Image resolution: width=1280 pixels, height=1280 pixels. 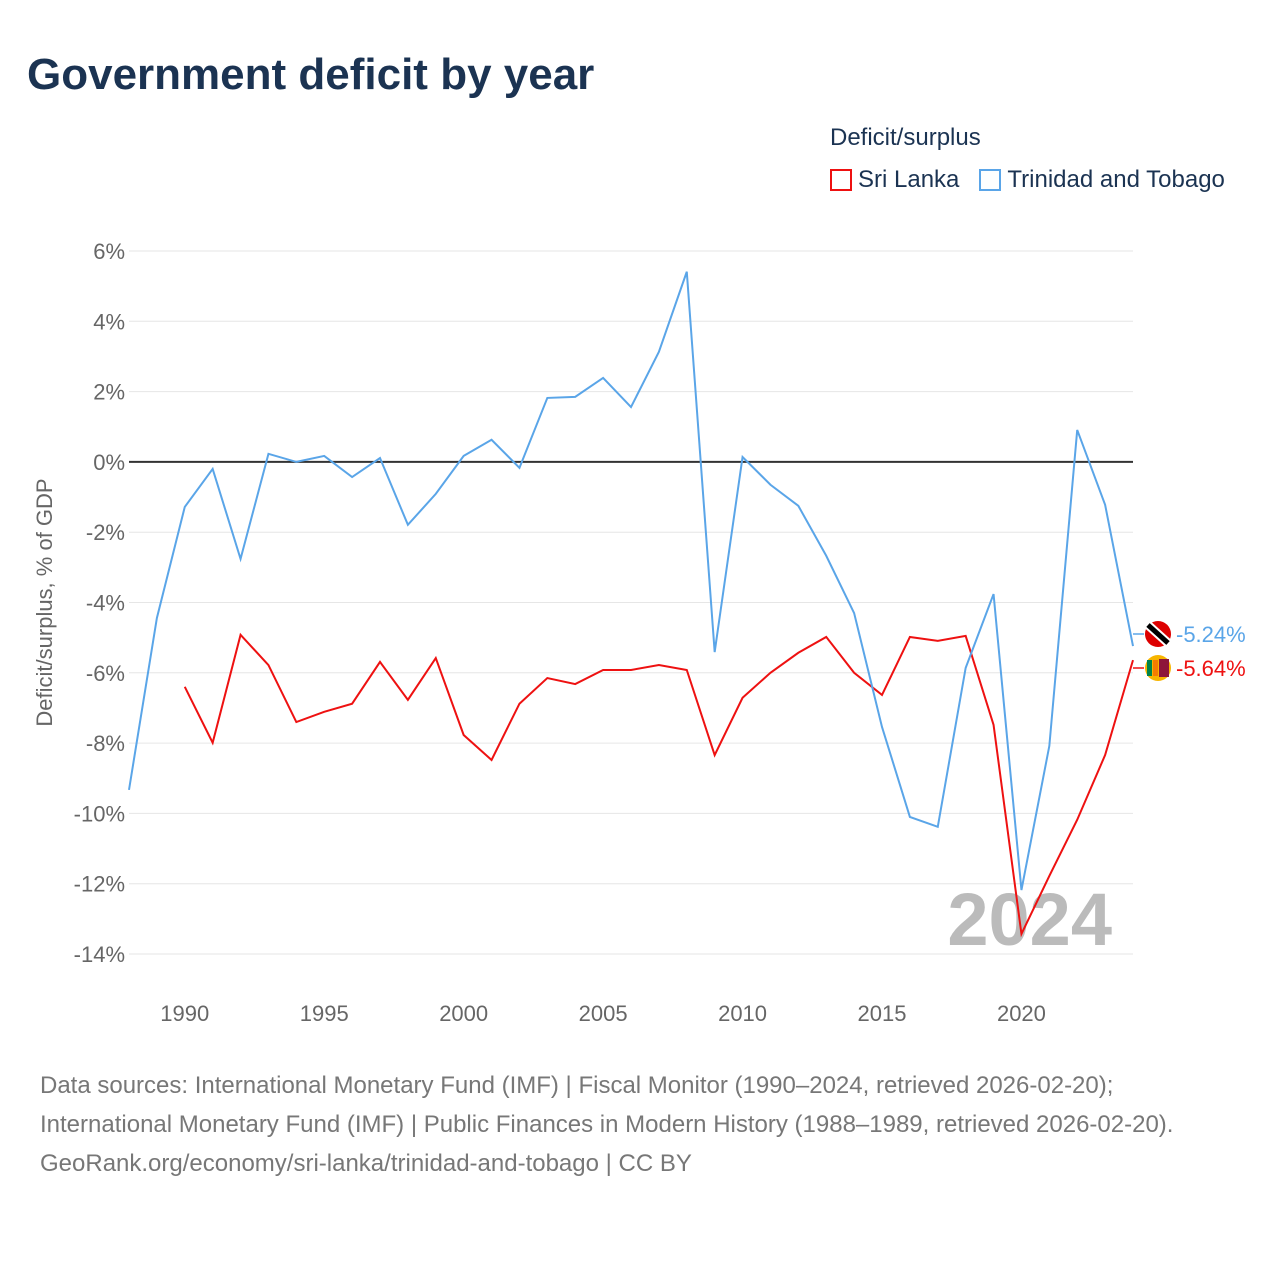 I want to click on legend: Sri Lanka Trinidad and Tobago, so click(x=1027, y=180).